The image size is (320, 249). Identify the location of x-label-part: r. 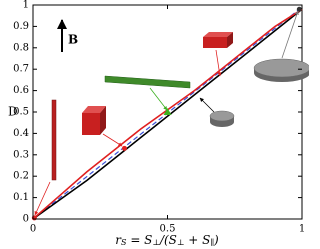
(118, 240).